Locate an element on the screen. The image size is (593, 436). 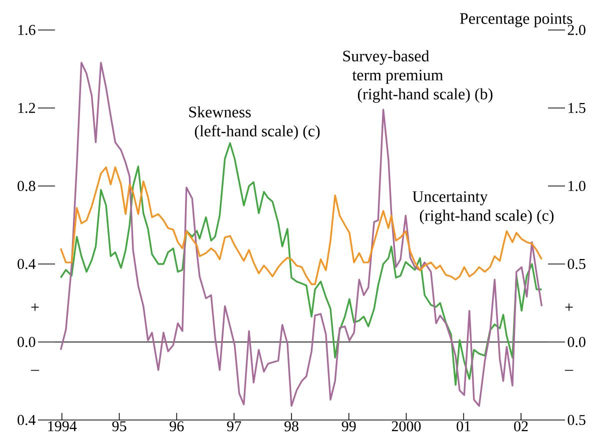
x-tick-label: 97 is located at coordinates (234, 426).